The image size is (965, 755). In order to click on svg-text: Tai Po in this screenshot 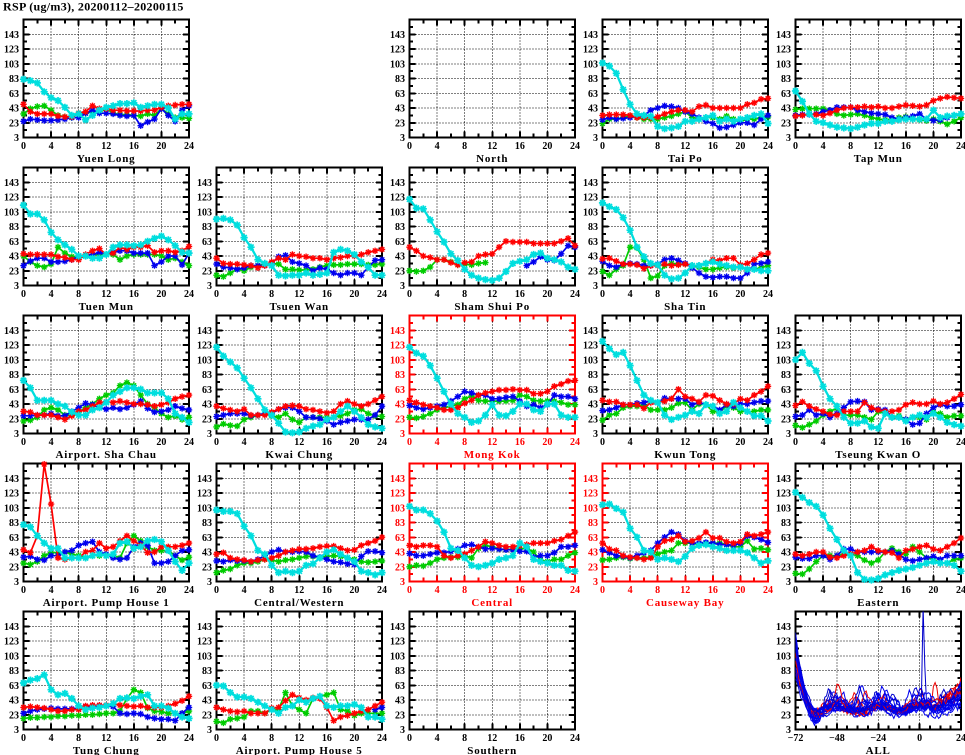, I will do `click(685, 159)`.